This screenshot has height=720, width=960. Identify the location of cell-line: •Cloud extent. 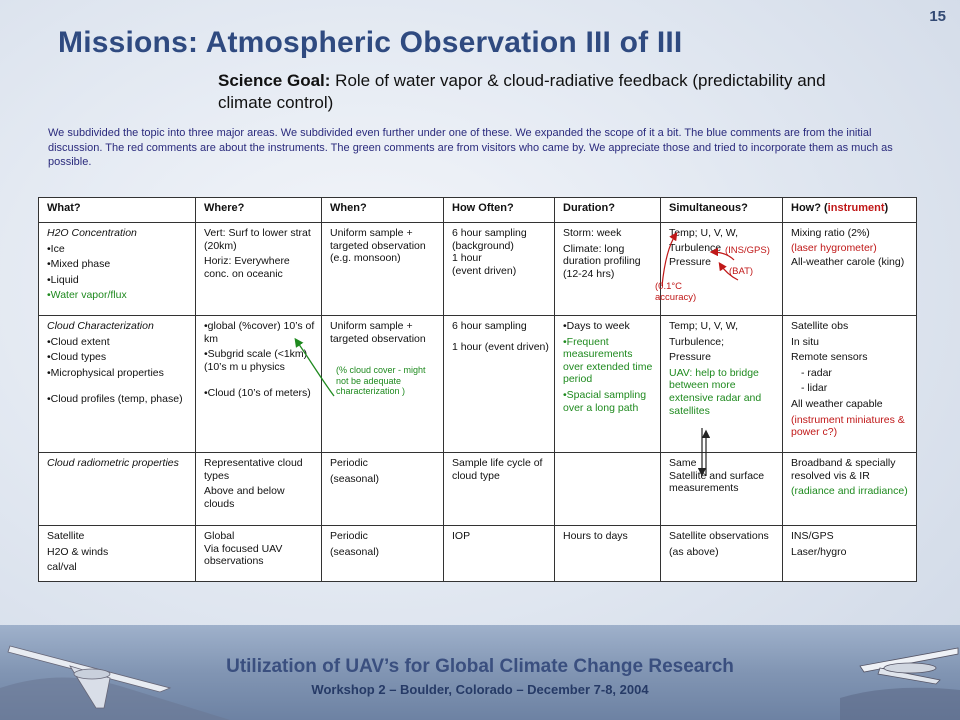
(78, 341).